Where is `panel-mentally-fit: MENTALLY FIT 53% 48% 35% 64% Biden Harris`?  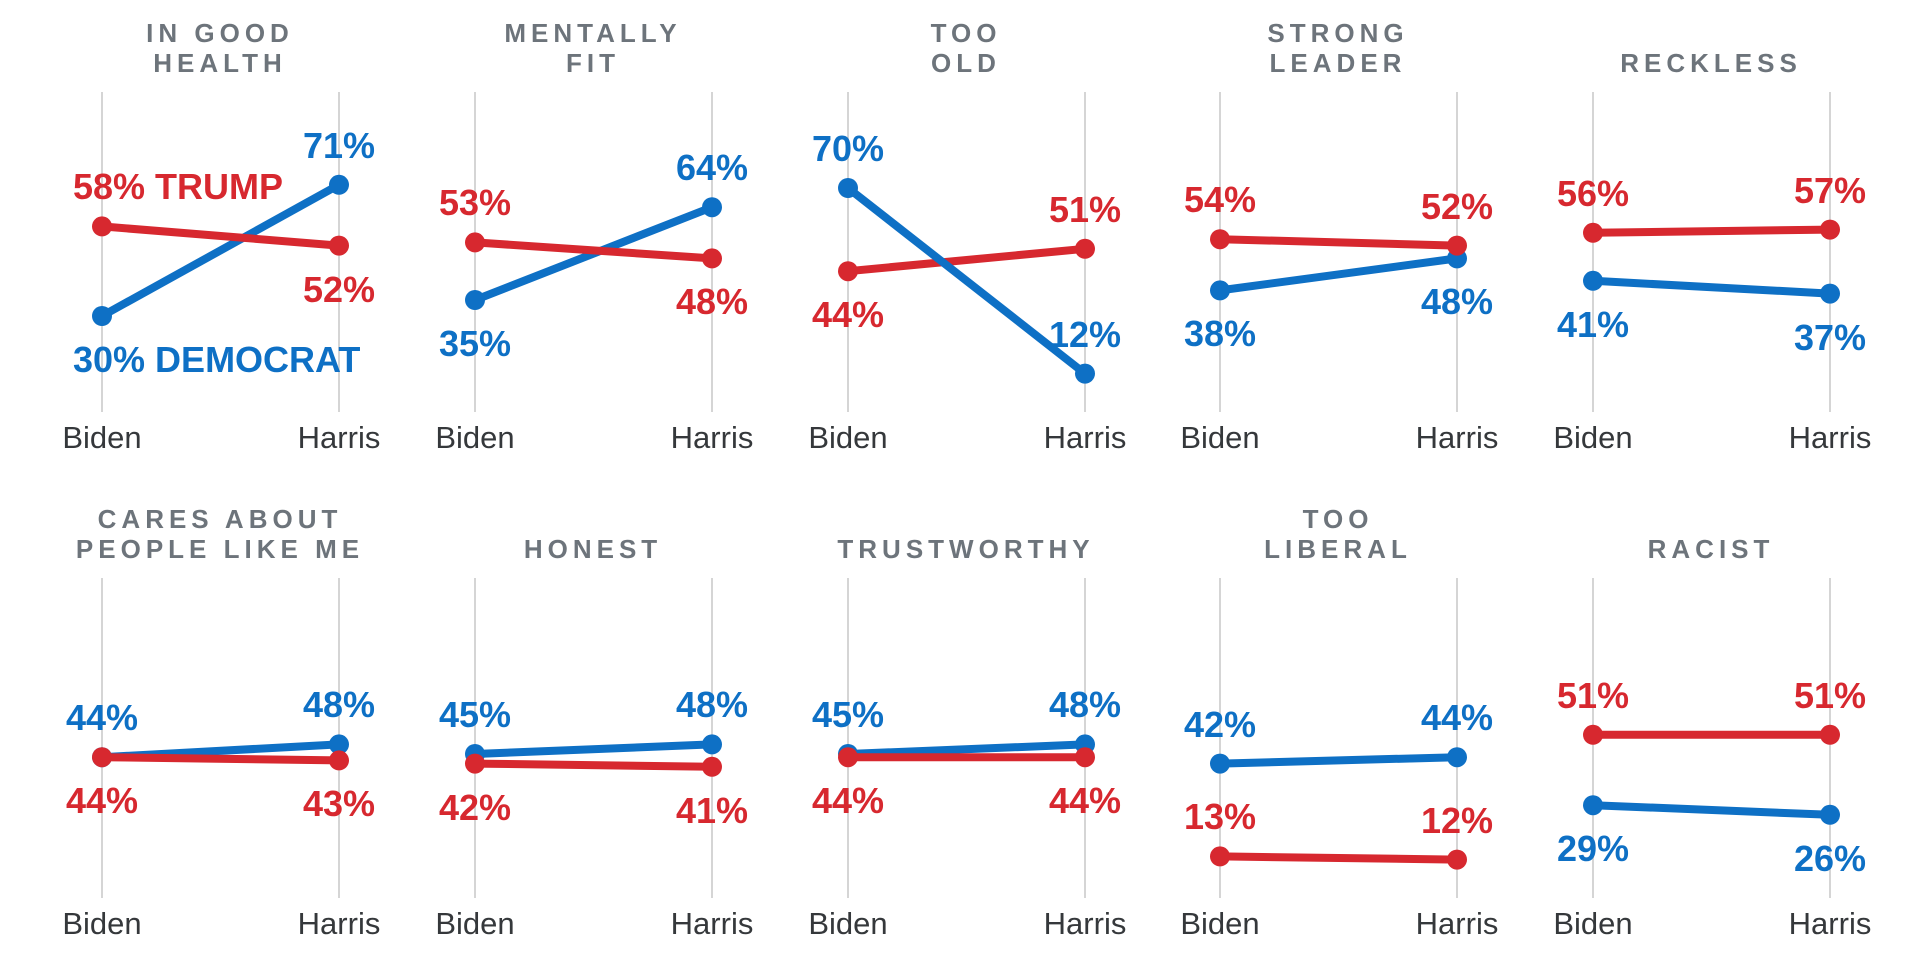
panel-mentally-fit: MENTALLY FIT 53% 48% 35% 64% Biden Harris is located at coordinates (565, 237).